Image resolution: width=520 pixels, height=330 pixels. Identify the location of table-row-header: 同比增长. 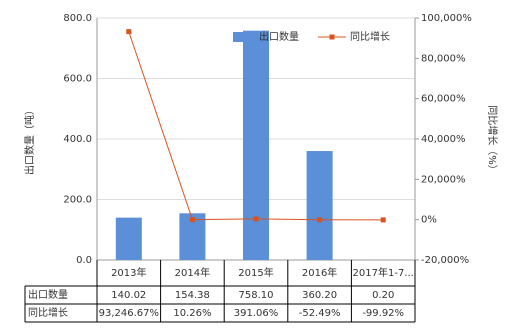
(48, 312).